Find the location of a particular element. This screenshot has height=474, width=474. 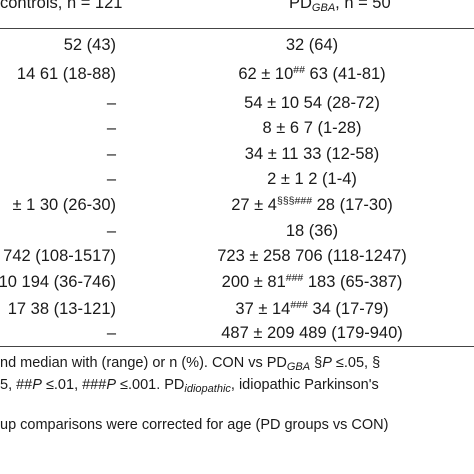

pd-gba-cell: 62 ± 10## 63 (41-81) is located at coordinates (312, 73).